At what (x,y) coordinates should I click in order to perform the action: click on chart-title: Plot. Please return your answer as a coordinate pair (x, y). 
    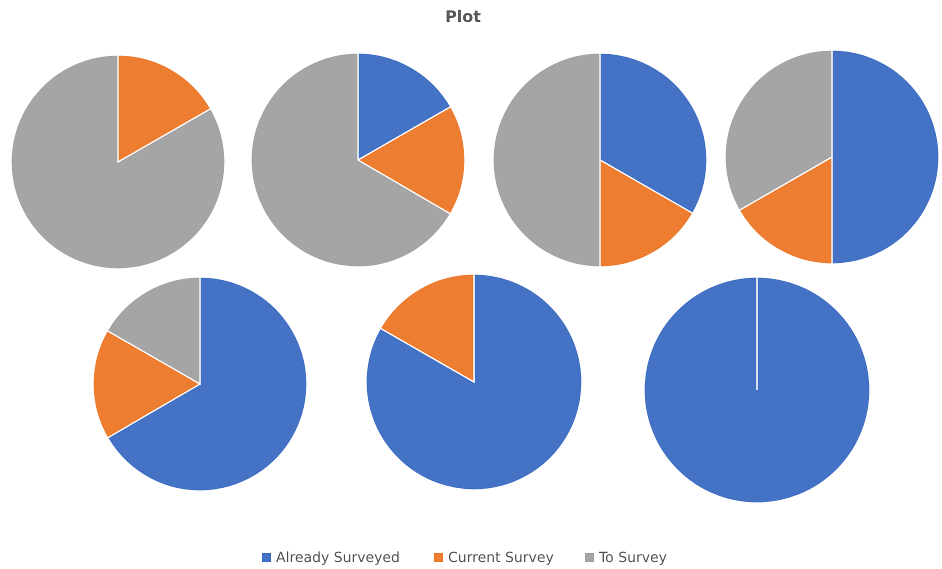
    Looking at the image, I should click on (463, 16).